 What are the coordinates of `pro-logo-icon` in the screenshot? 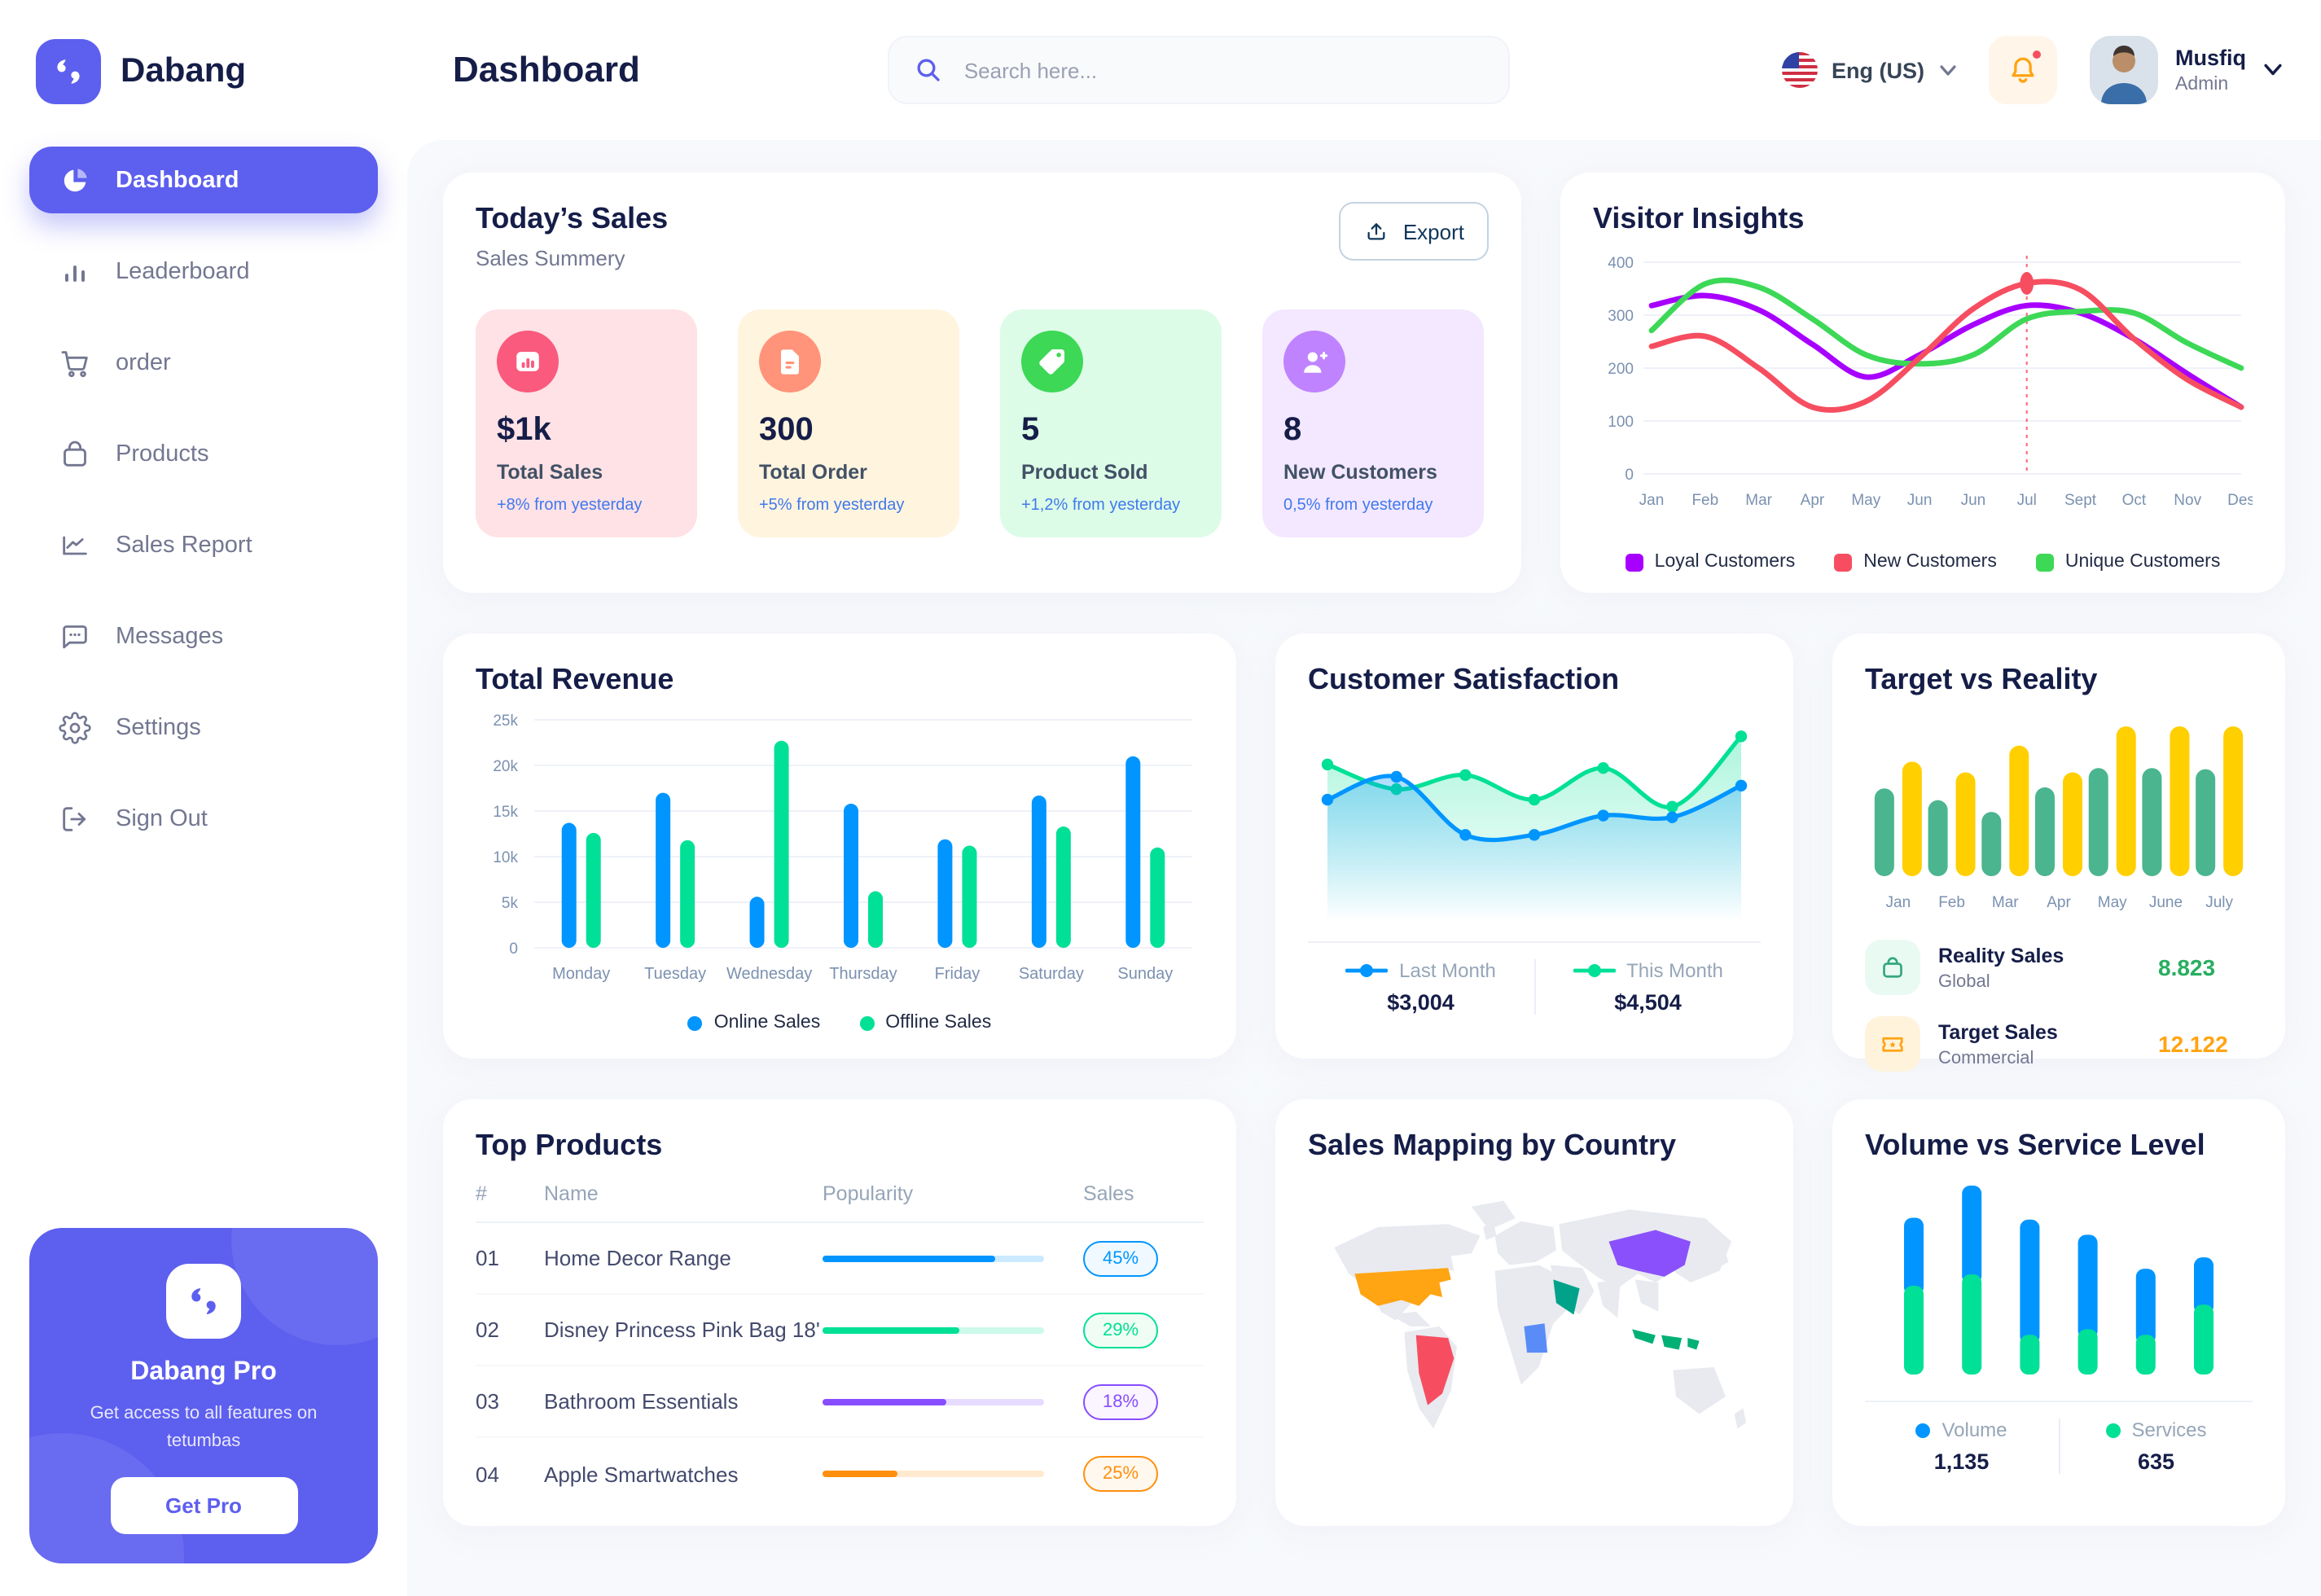 It's located at (203, 1301).